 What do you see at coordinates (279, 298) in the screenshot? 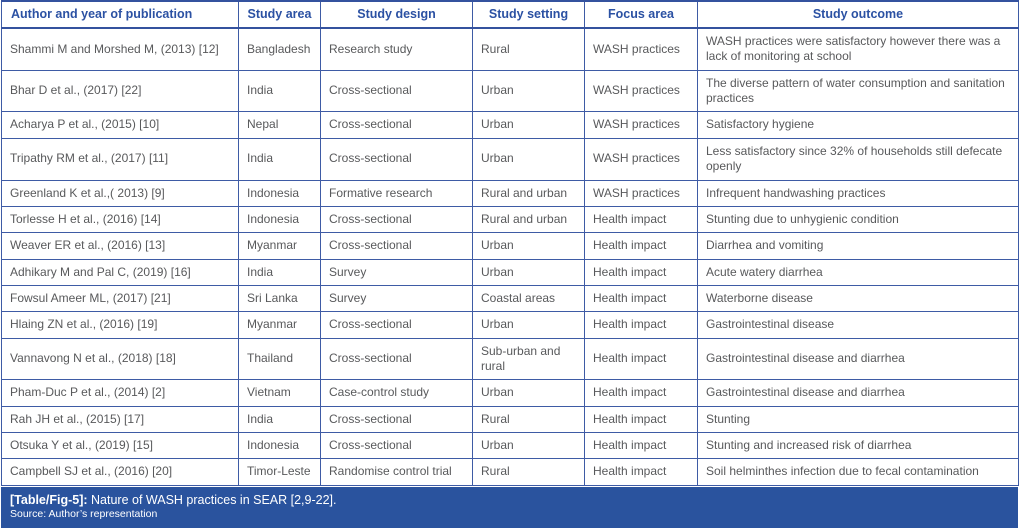
I see `cell-study-area: Sri Lanka` at bounding box center [279, 298].